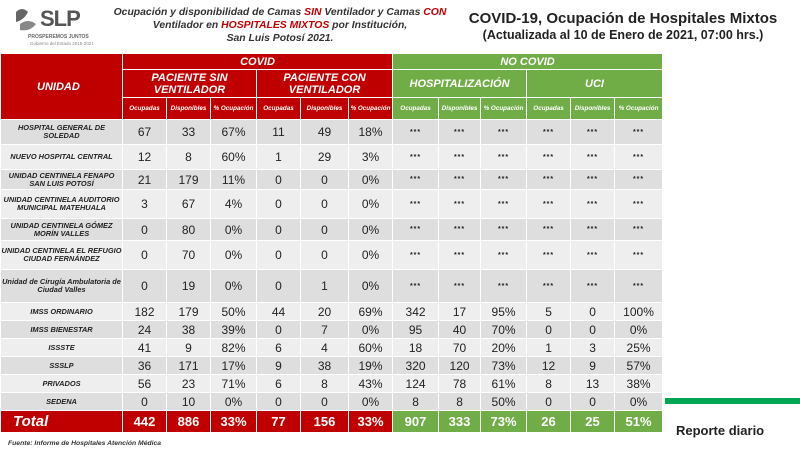  I want to click on table-row: SSSLP 36 171 17% 9 38 19% 320 120 73% 12 9 57%, so click(332, 365).